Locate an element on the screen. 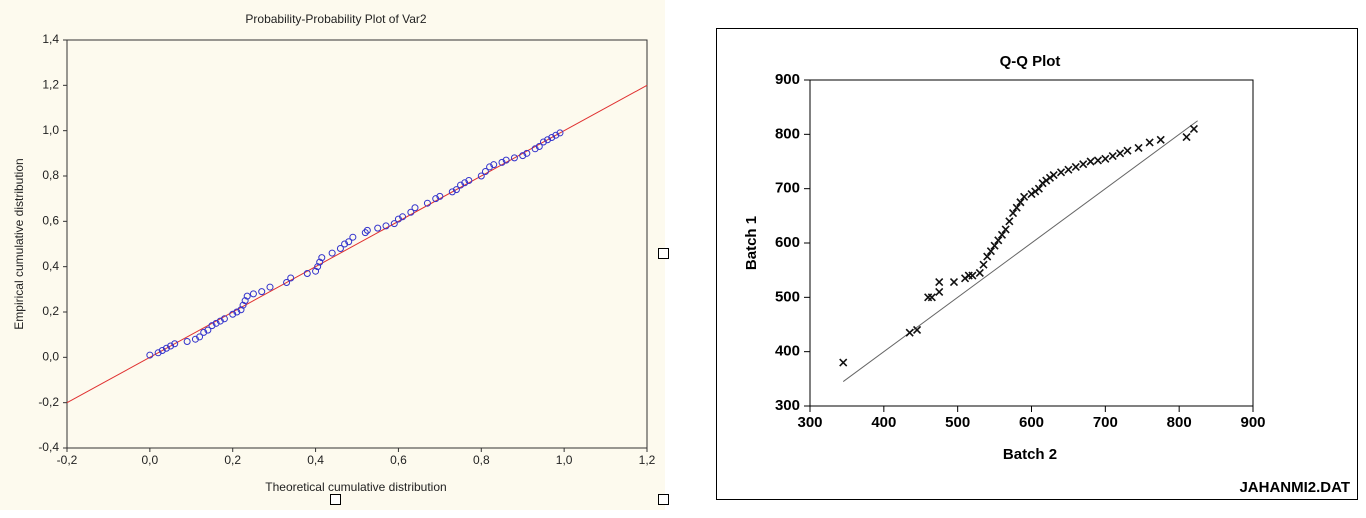 The height and width of the screenshot is (518, 1366). y-tick-label: 0,8 is located at coordinates (50, 175).